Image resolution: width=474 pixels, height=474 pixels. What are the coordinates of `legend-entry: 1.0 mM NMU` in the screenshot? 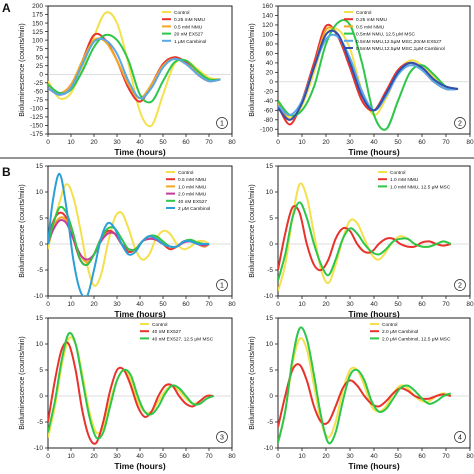 It's located at (404, 180).